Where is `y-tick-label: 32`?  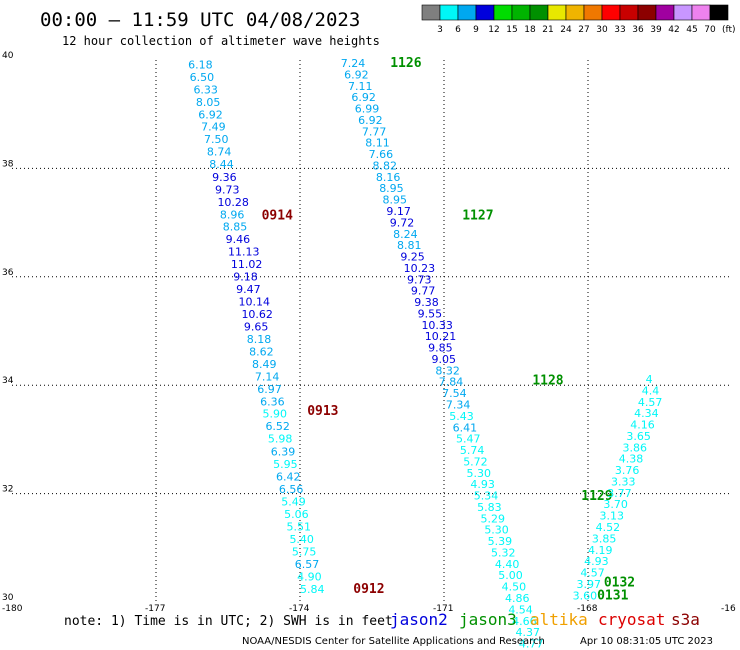 y-tick-label: 32 is located at coordinates (7, 490).